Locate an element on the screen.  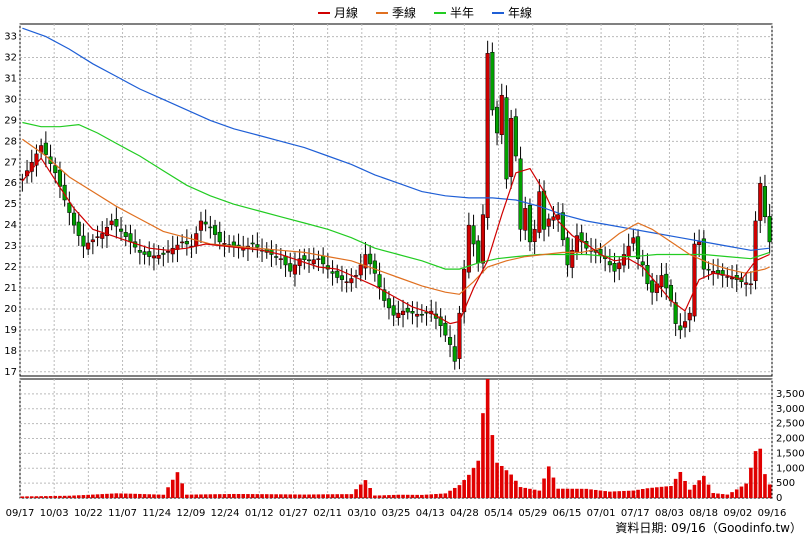
legend-label-quarter: 季線 is located at coordinates (404, 13).